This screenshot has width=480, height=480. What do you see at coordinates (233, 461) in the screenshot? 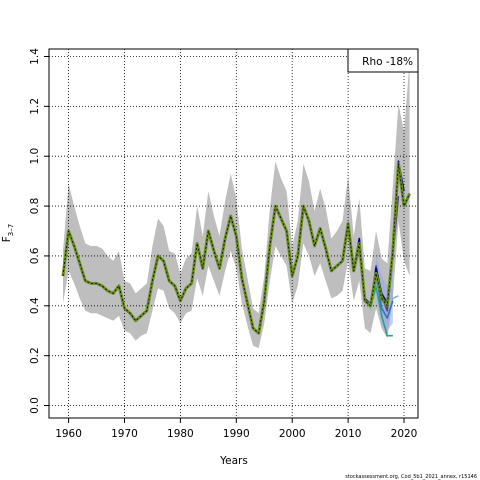
I see `x-axis-title: Years` at bounding box center [233, 461].